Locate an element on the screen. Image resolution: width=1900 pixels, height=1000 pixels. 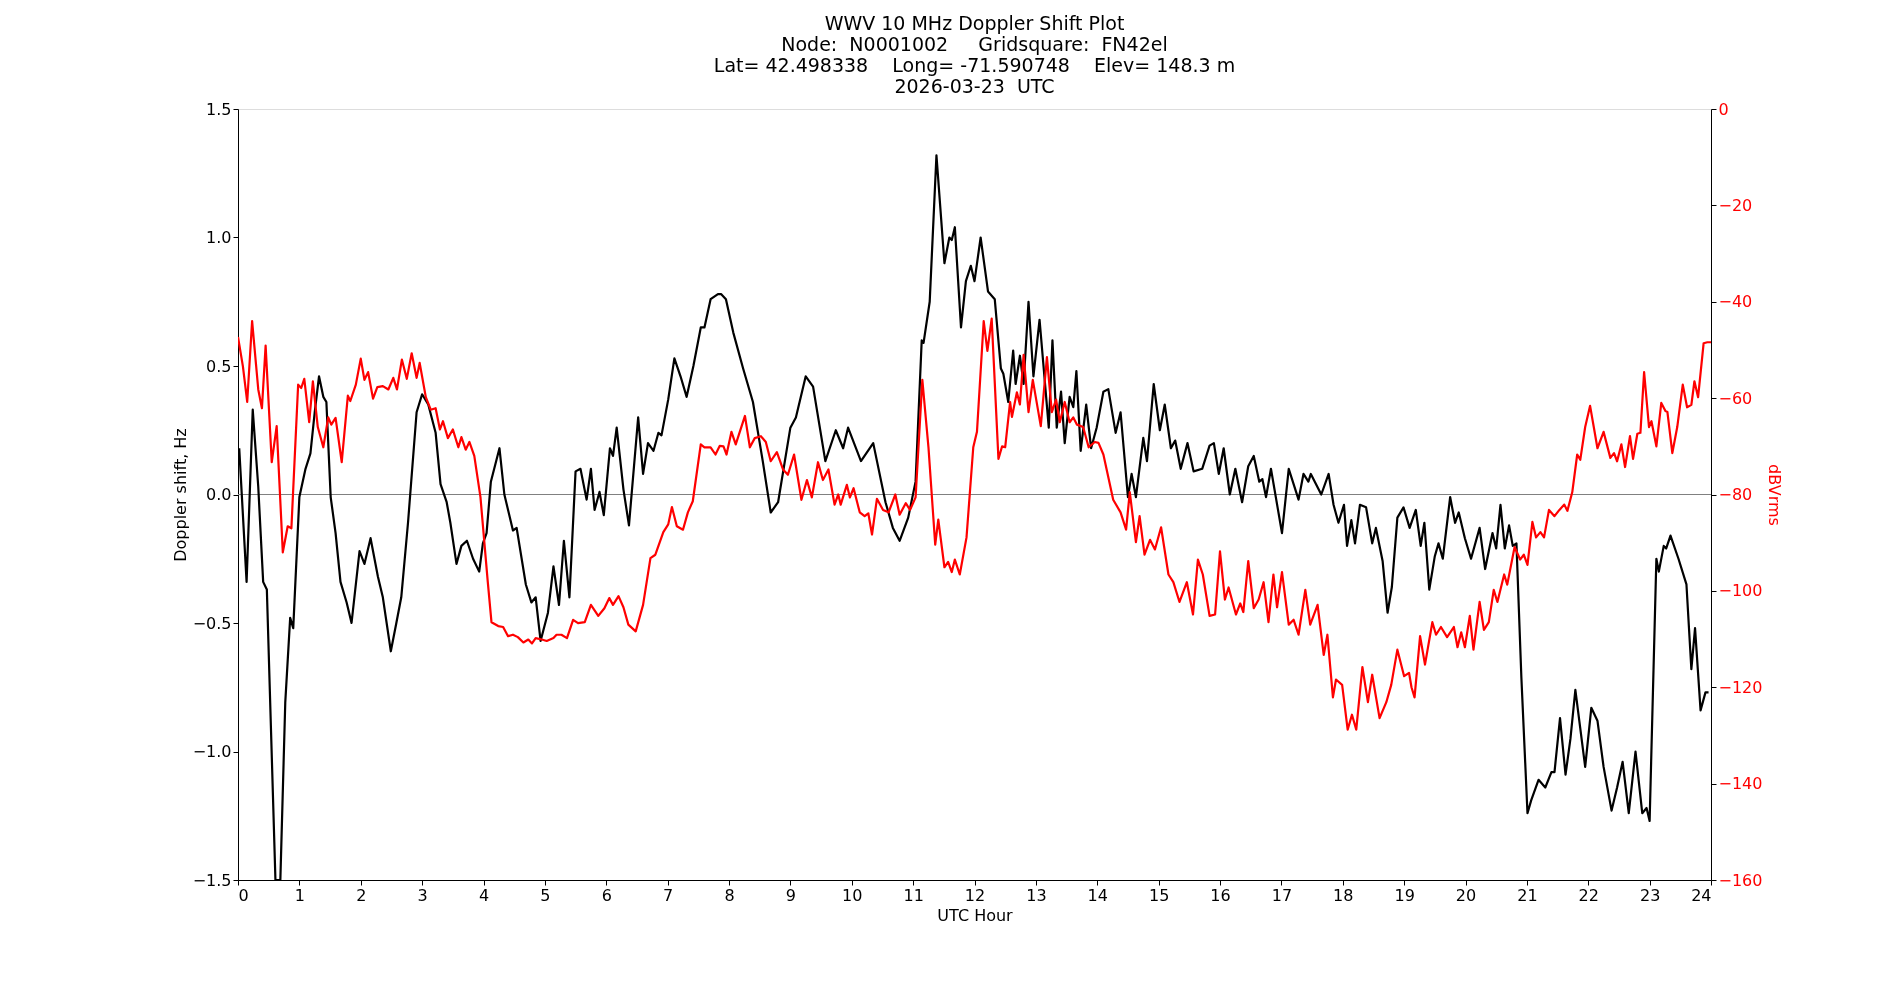
x-tick-label: 10 is located at coordinates (852, 895).